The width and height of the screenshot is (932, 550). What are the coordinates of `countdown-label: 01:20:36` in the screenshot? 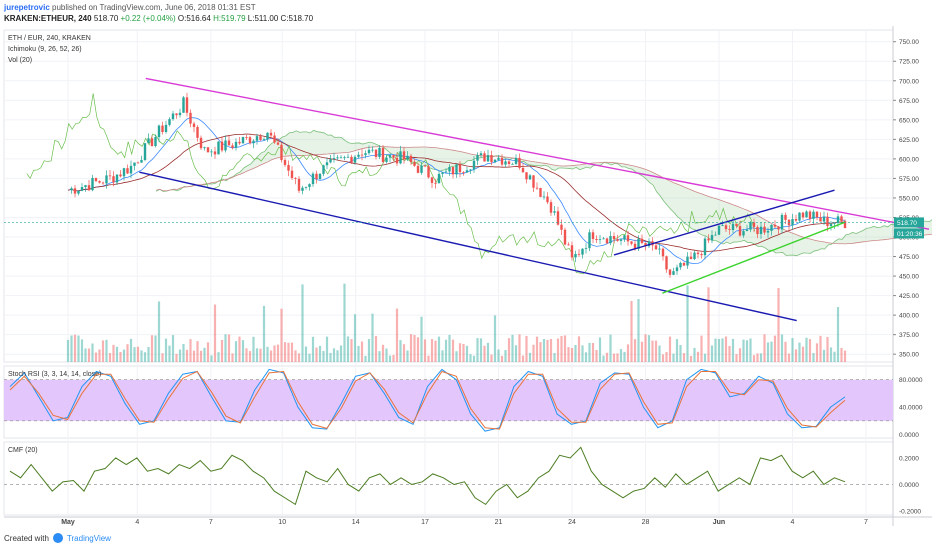 It's located at (910, 234).